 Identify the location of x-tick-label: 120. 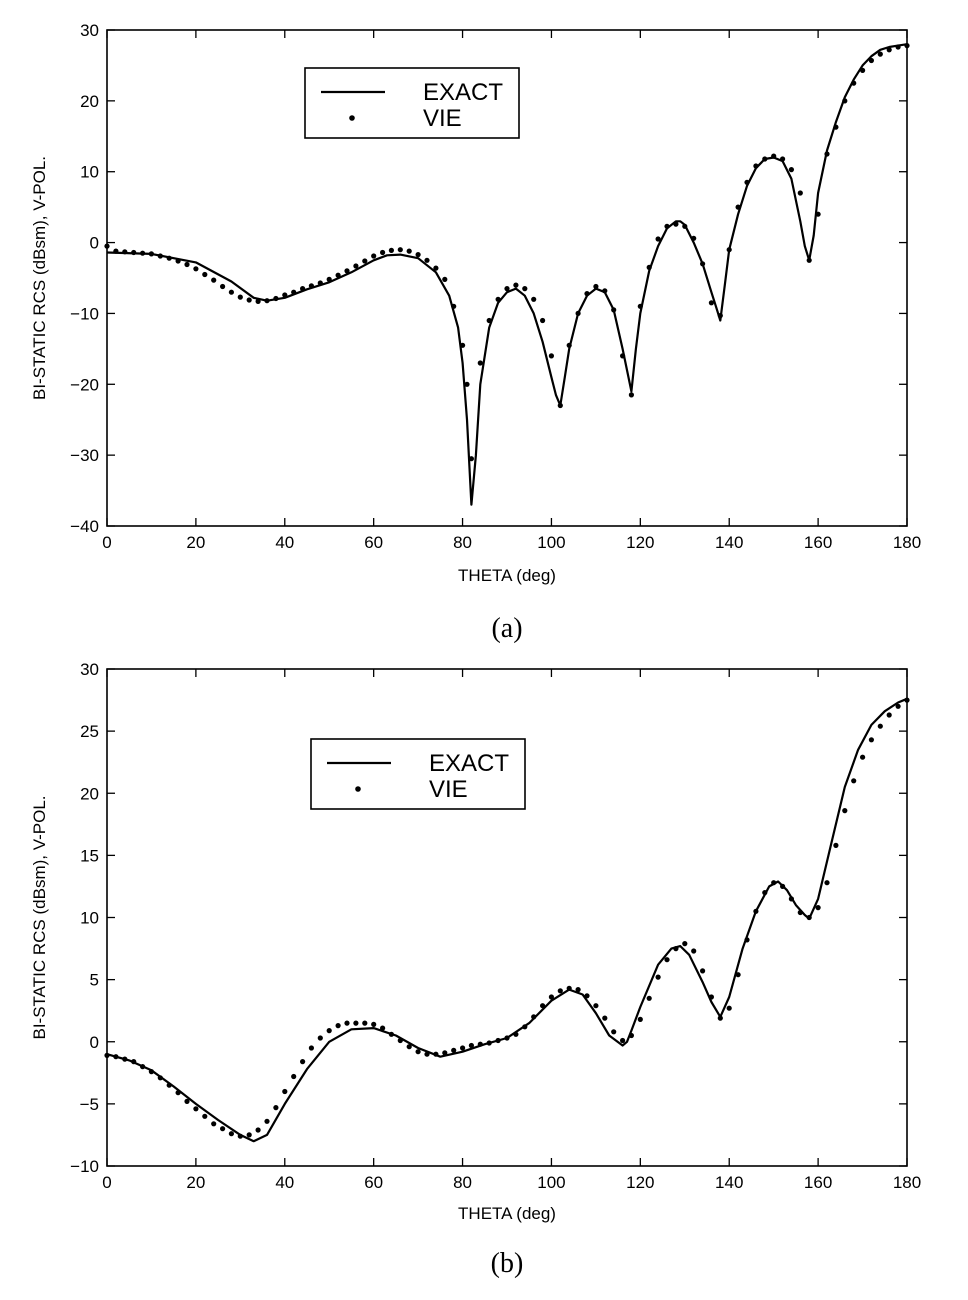
(640, 542).